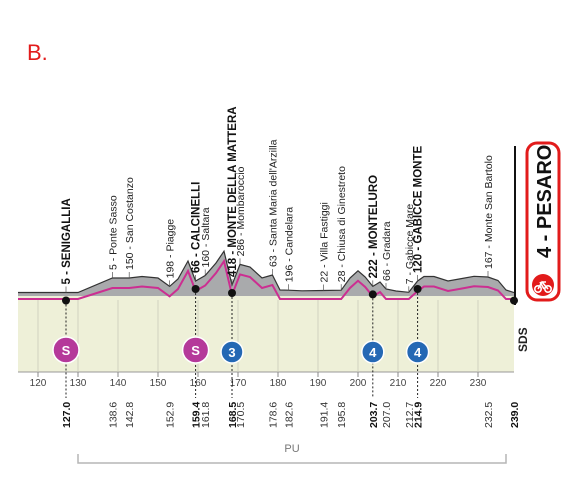 This screenshot has height=478, width=586. I want to click on x-tick-label: 160, so click(198, 383).